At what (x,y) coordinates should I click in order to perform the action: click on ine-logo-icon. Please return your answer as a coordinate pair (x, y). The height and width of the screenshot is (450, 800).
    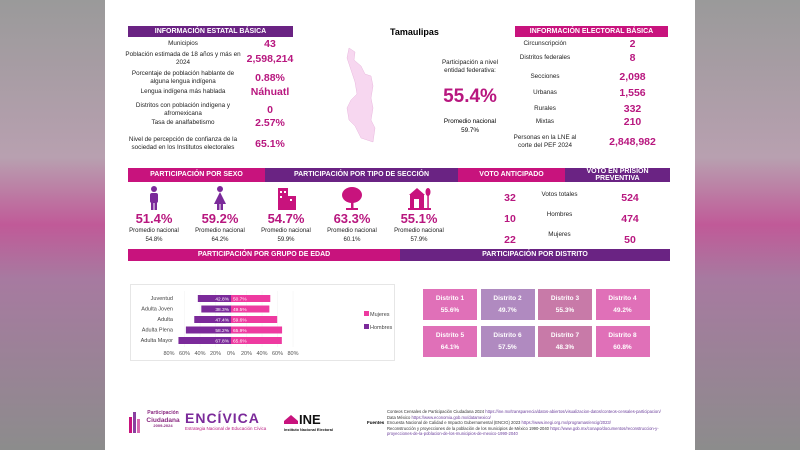
    Looking at the image, I should click on (291, 419).